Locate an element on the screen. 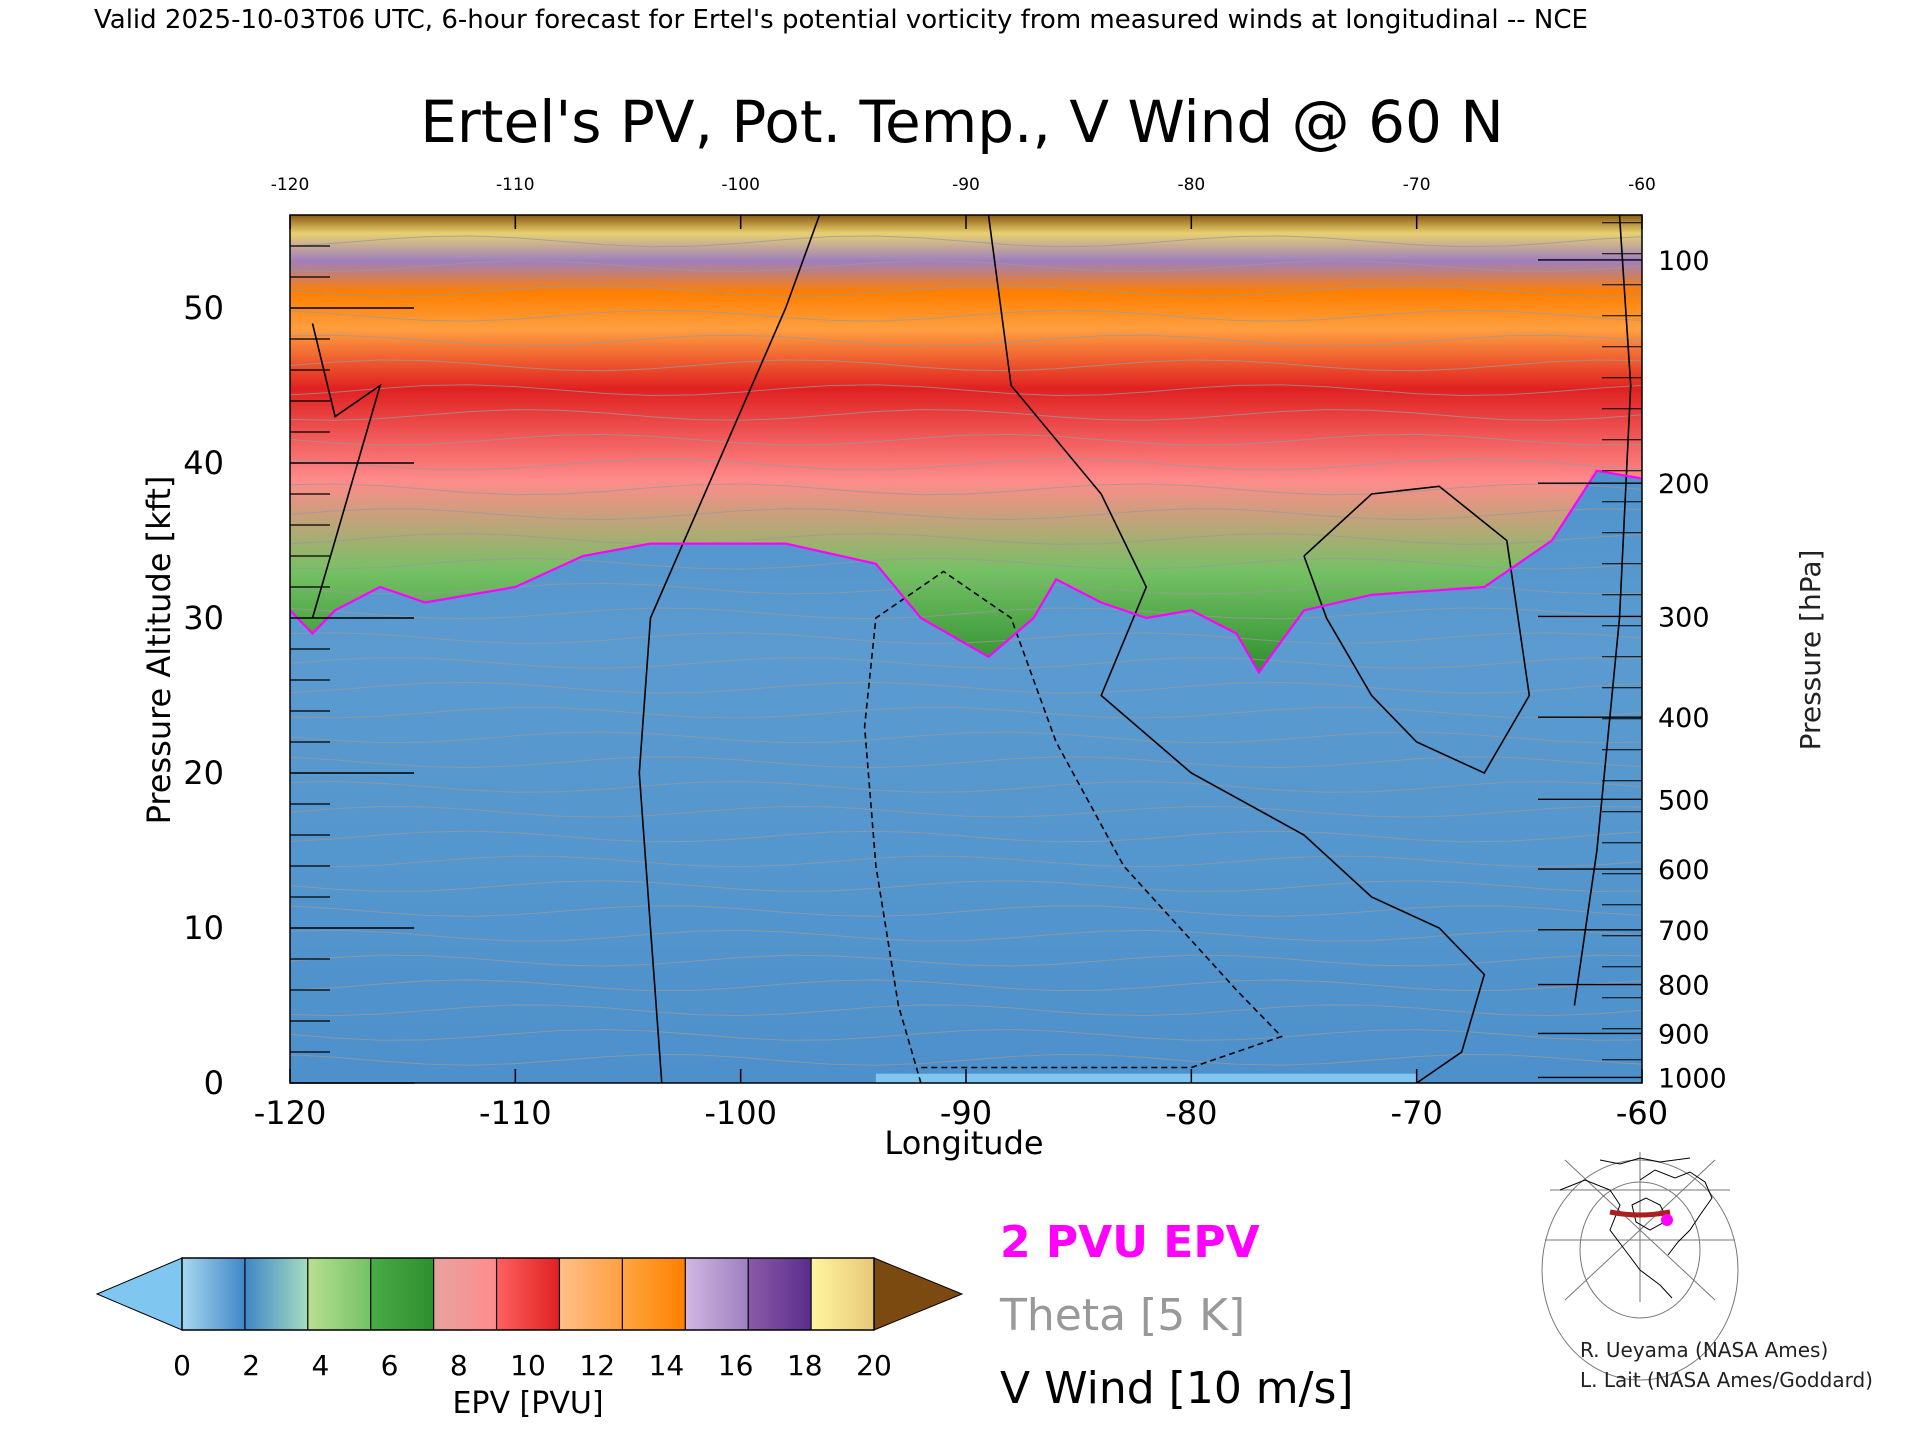 This screenshot has height=1440, width=1920. credit-line-1: R. Ueyama (NASA Ames) is located at coordinates (1704, 1350).